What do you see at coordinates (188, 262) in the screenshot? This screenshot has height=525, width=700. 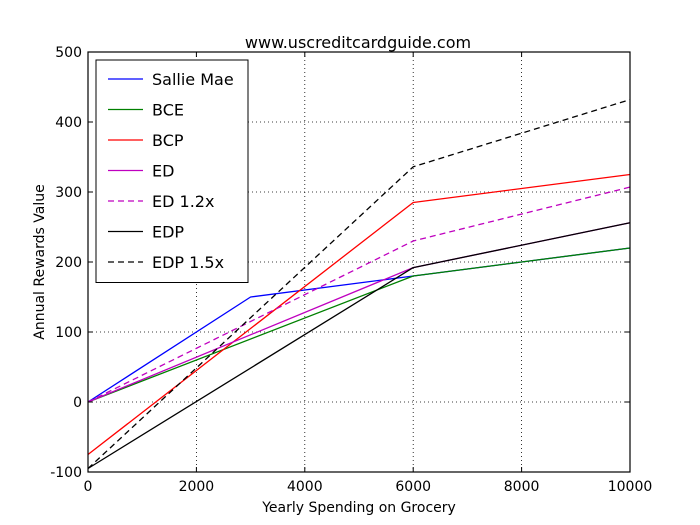 I see `legend-label: EDP 1.5x` at bounding box center [188, 262].